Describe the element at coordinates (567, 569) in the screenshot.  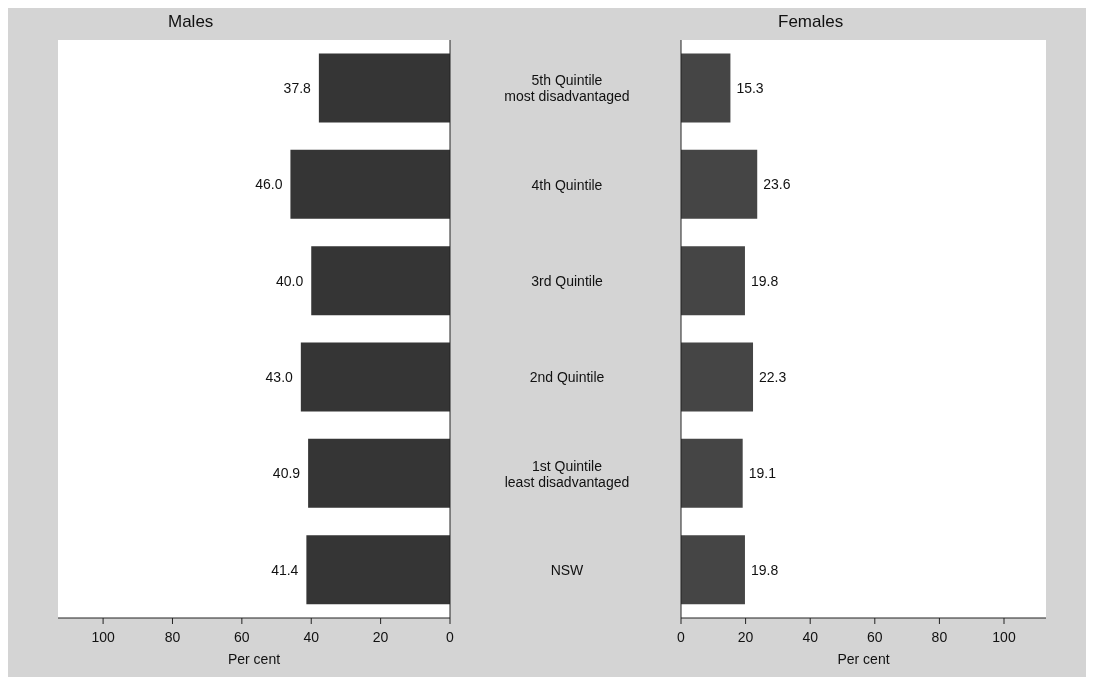
I see `y-tick-label: NSW` at that location.